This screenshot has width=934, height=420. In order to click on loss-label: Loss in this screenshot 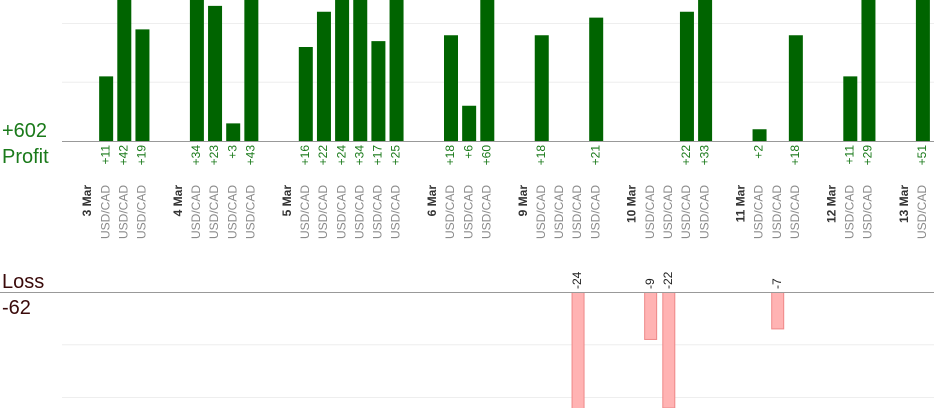, I will do `click(23, 282)`.